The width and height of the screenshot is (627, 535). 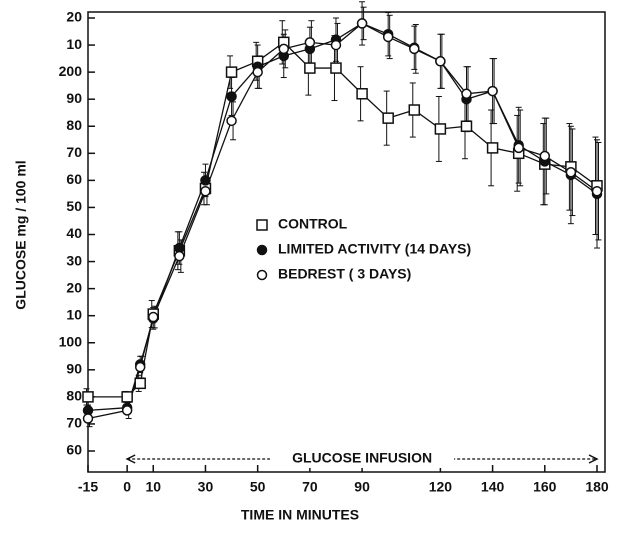 What do you see at coordinates (344, 274) in the screenshot?
I see `legend-label: BEDREST ( 3 DAYS)` at bounding box center [344, 274].